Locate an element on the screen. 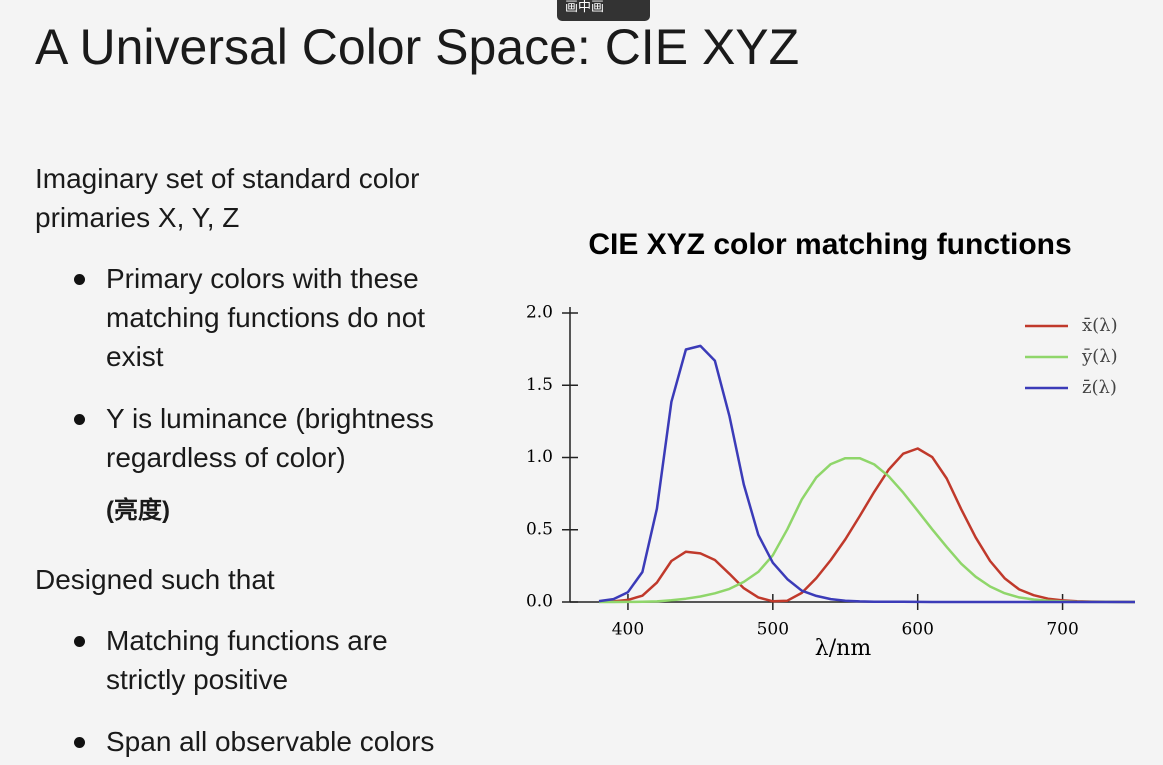 The height and width of the screenshot is (765, 1163). y-tick-label: 0.5 is located at coordinates (539, 529).